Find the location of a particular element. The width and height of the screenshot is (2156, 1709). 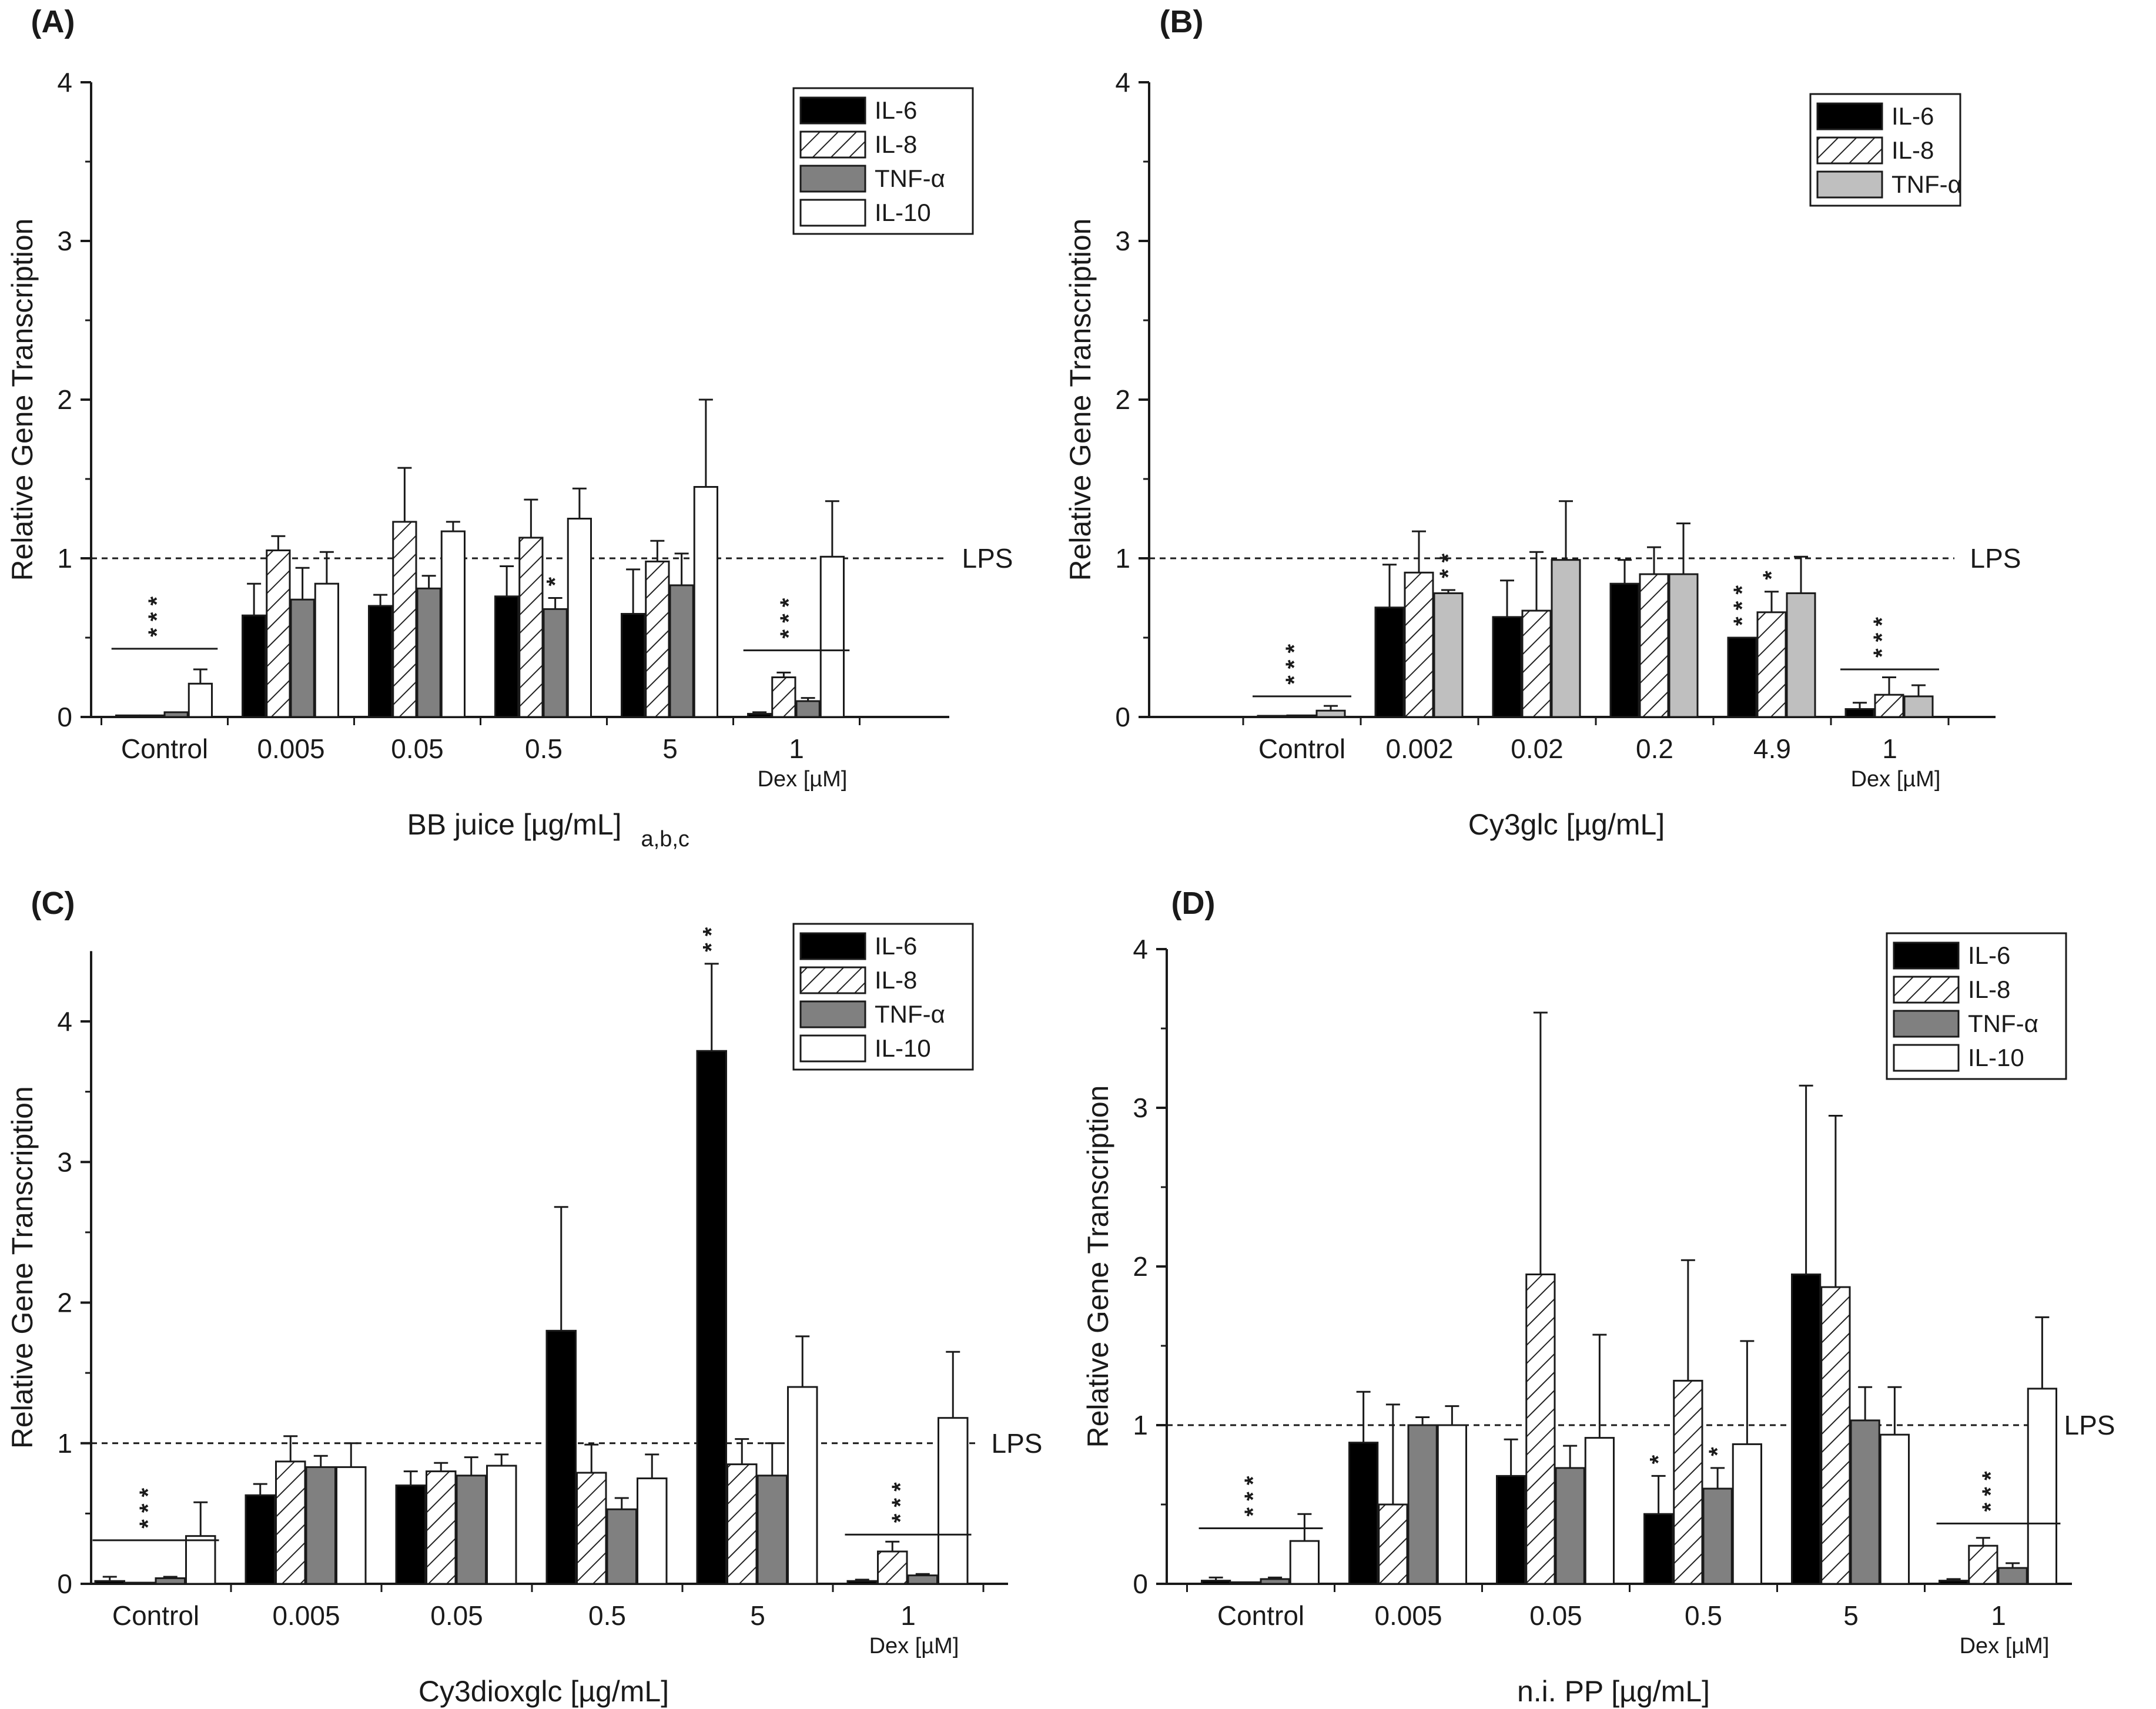

significance-stars: * is located at coordinates (1772, 575).